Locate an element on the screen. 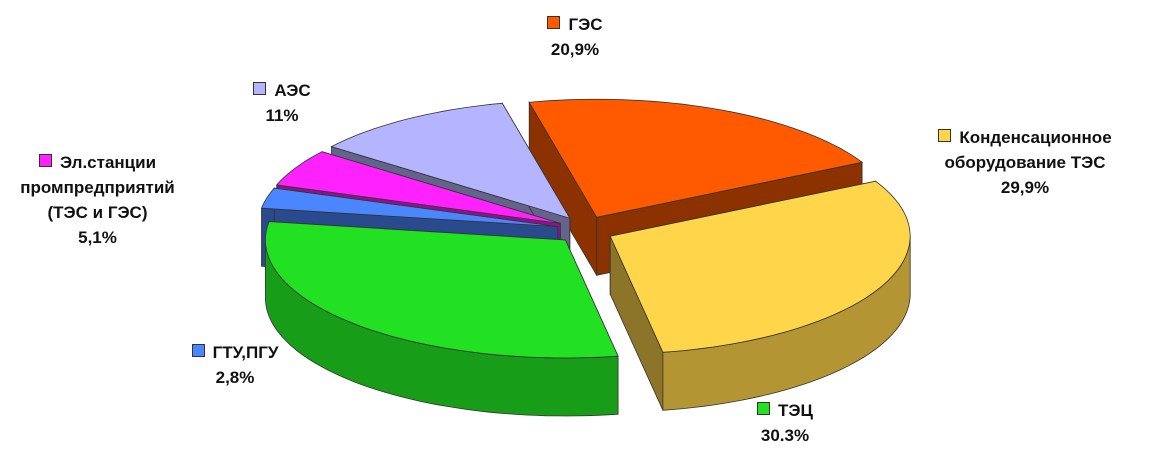 The height and width of the screenshot is (452, 1150). category-label: Эл.станции промпредприятий (ТЭС и ГЭС) is located at coordinates (97, 187).